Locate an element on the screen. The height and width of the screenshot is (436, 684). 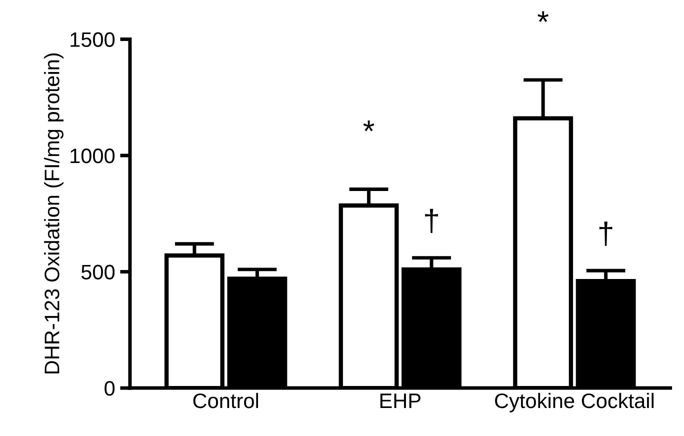
y-tick-label: 1000 is located at coordinates (92, 156).